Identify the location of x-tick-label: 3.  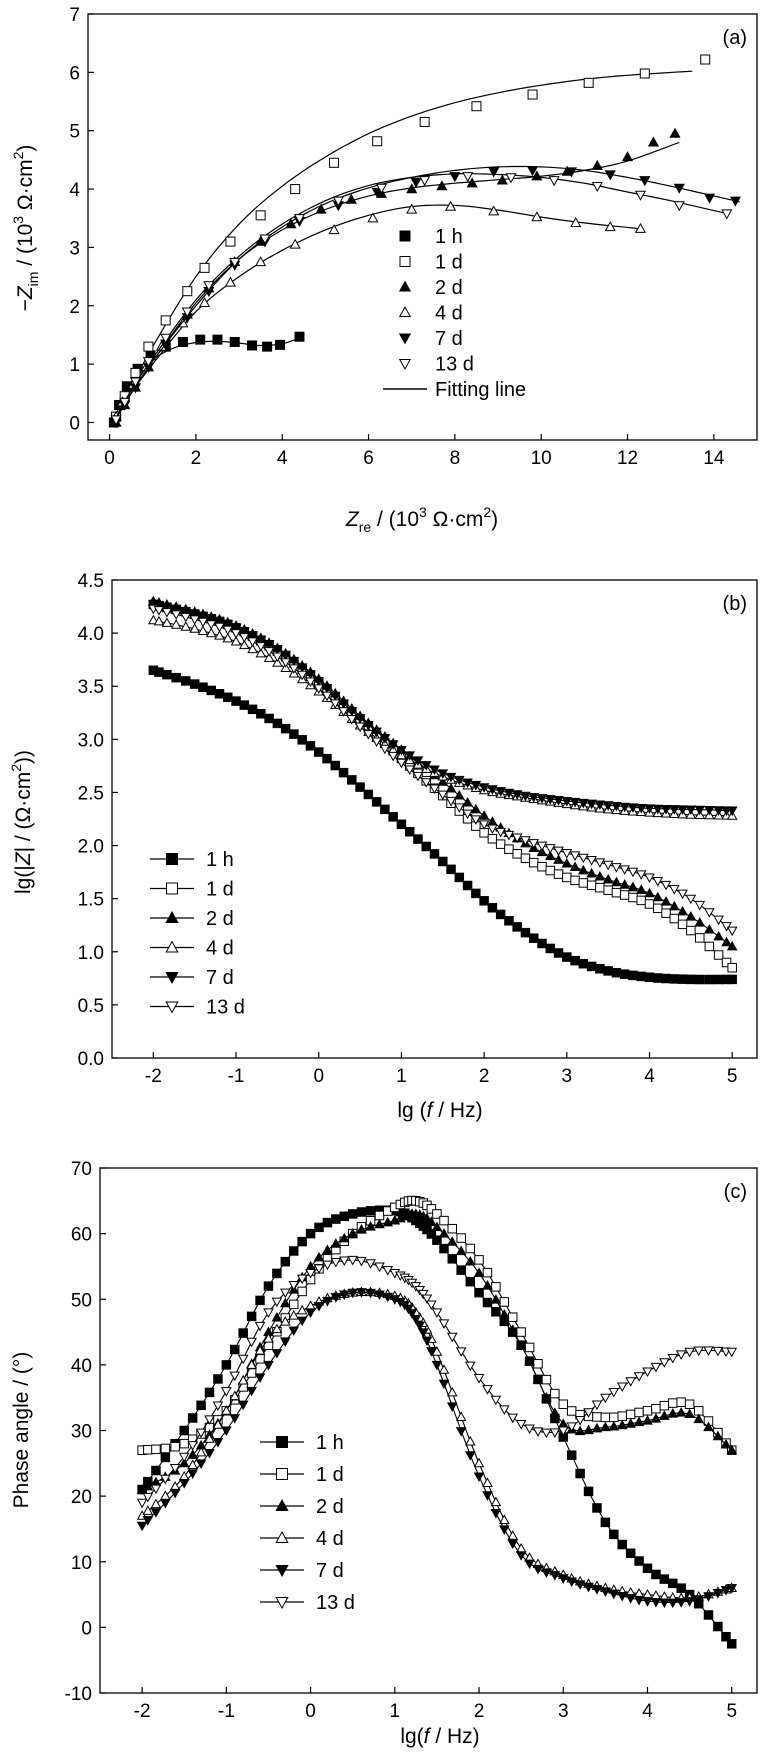
(567, 1076).